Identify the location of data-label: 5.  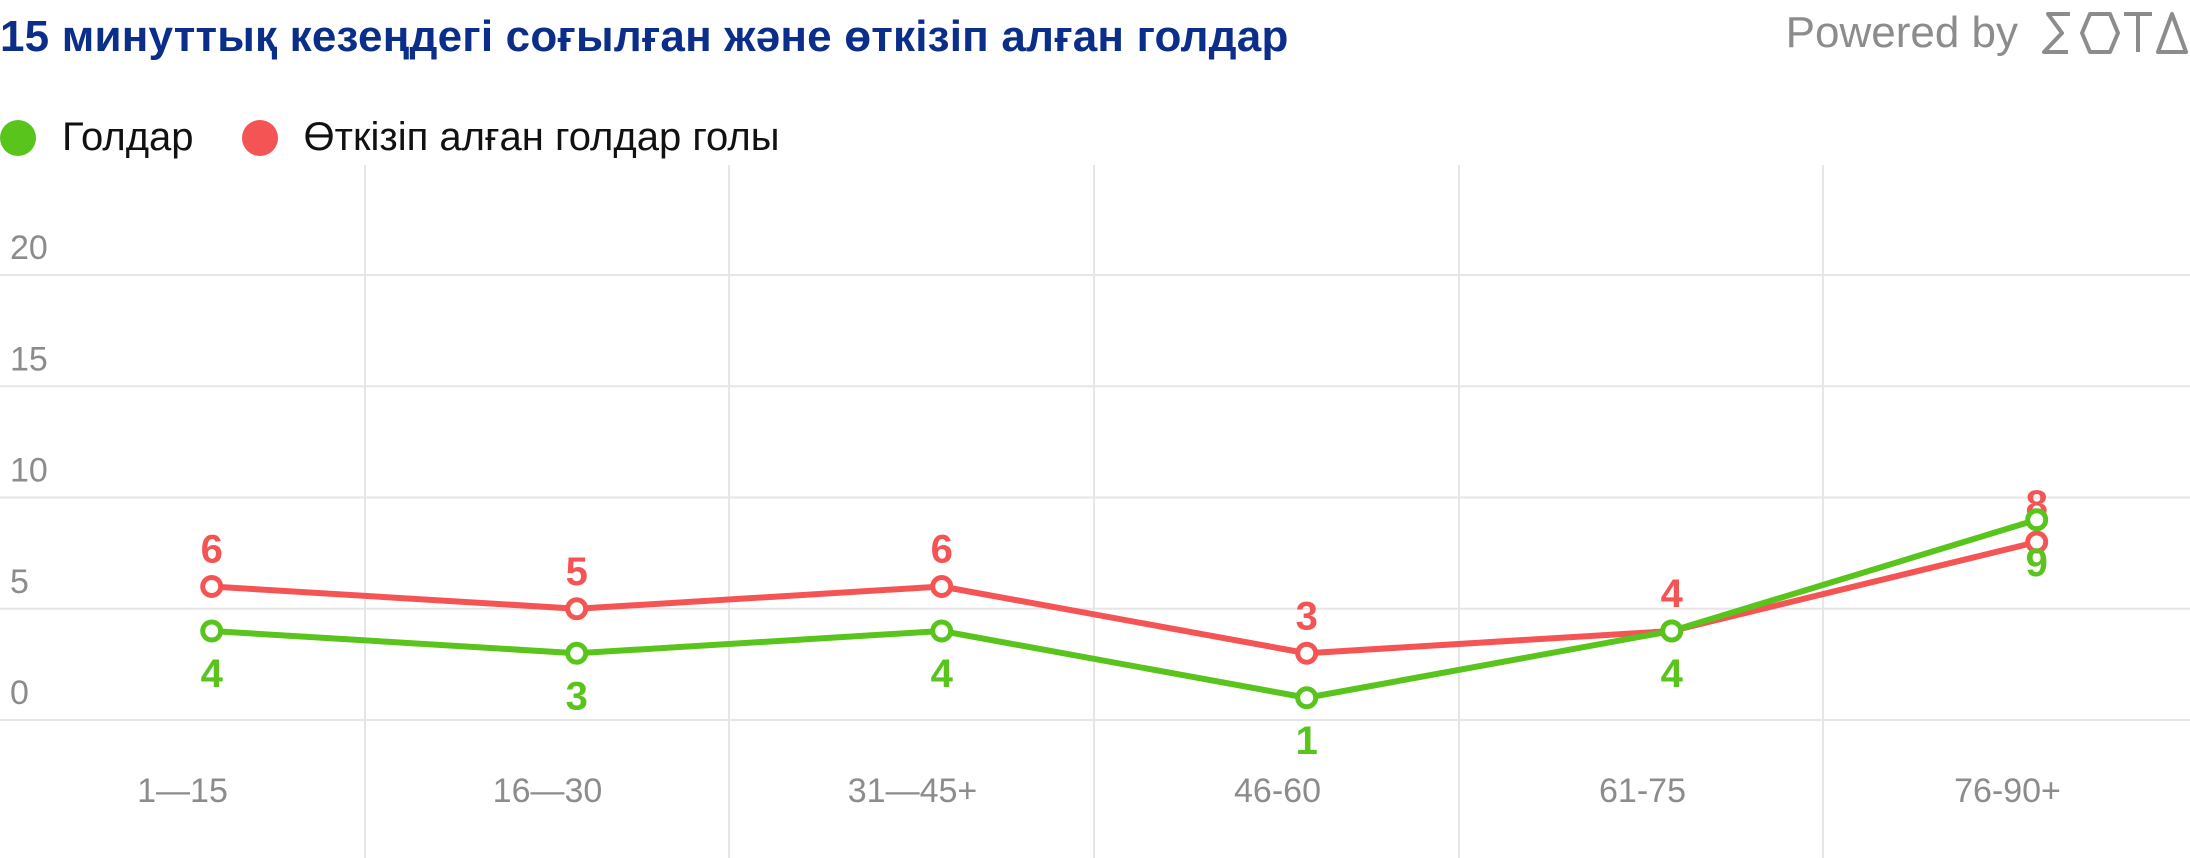
(577, 572).